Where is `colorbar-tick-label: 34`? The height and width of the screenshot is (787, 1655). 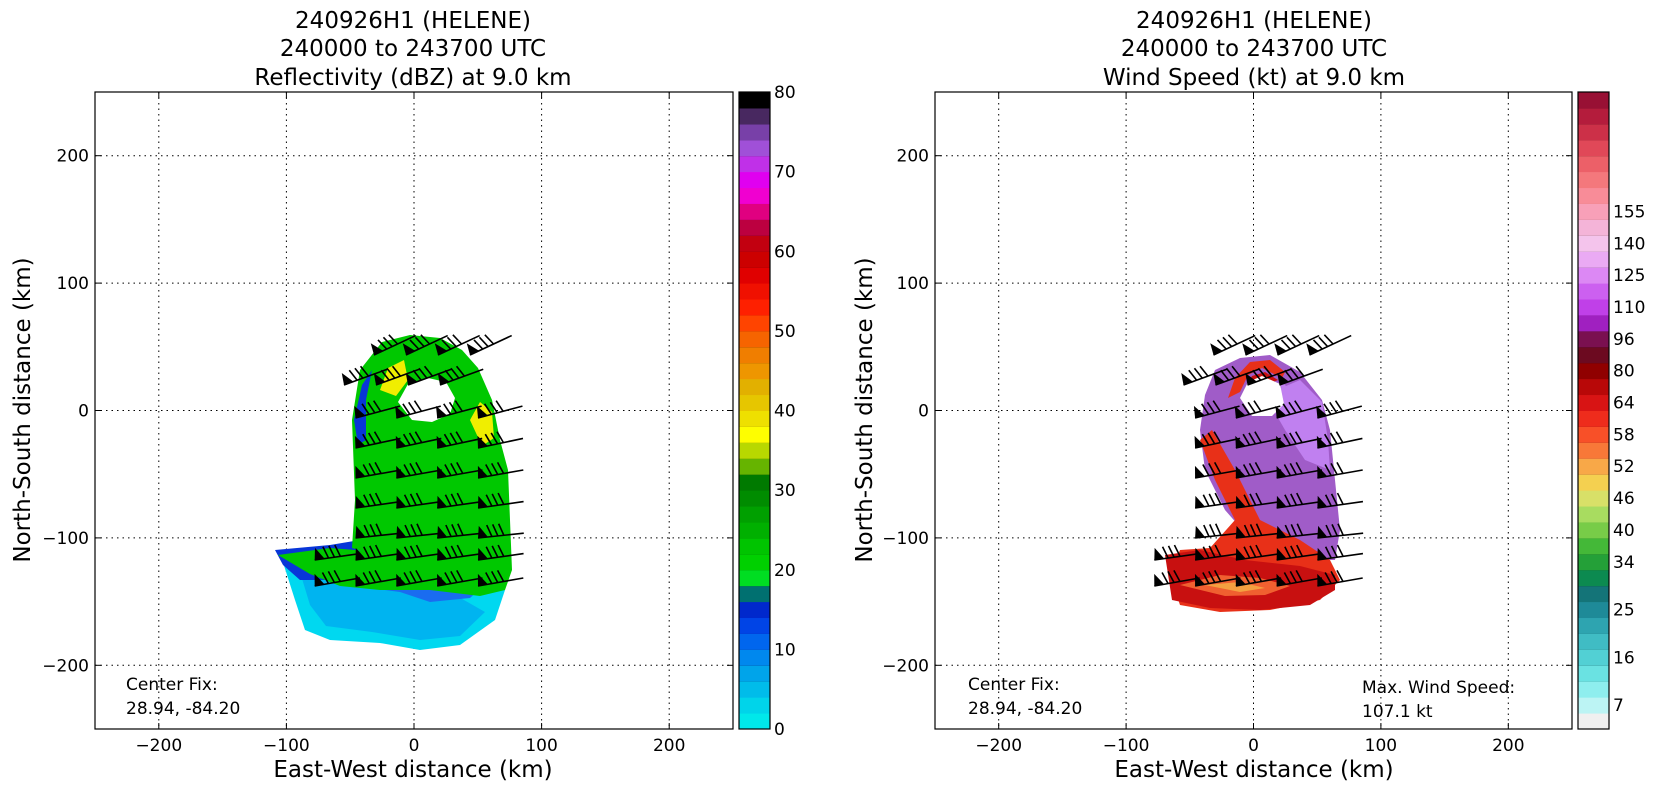 colorbar-tick-label: 34 is located at coordinates (1624, 563).